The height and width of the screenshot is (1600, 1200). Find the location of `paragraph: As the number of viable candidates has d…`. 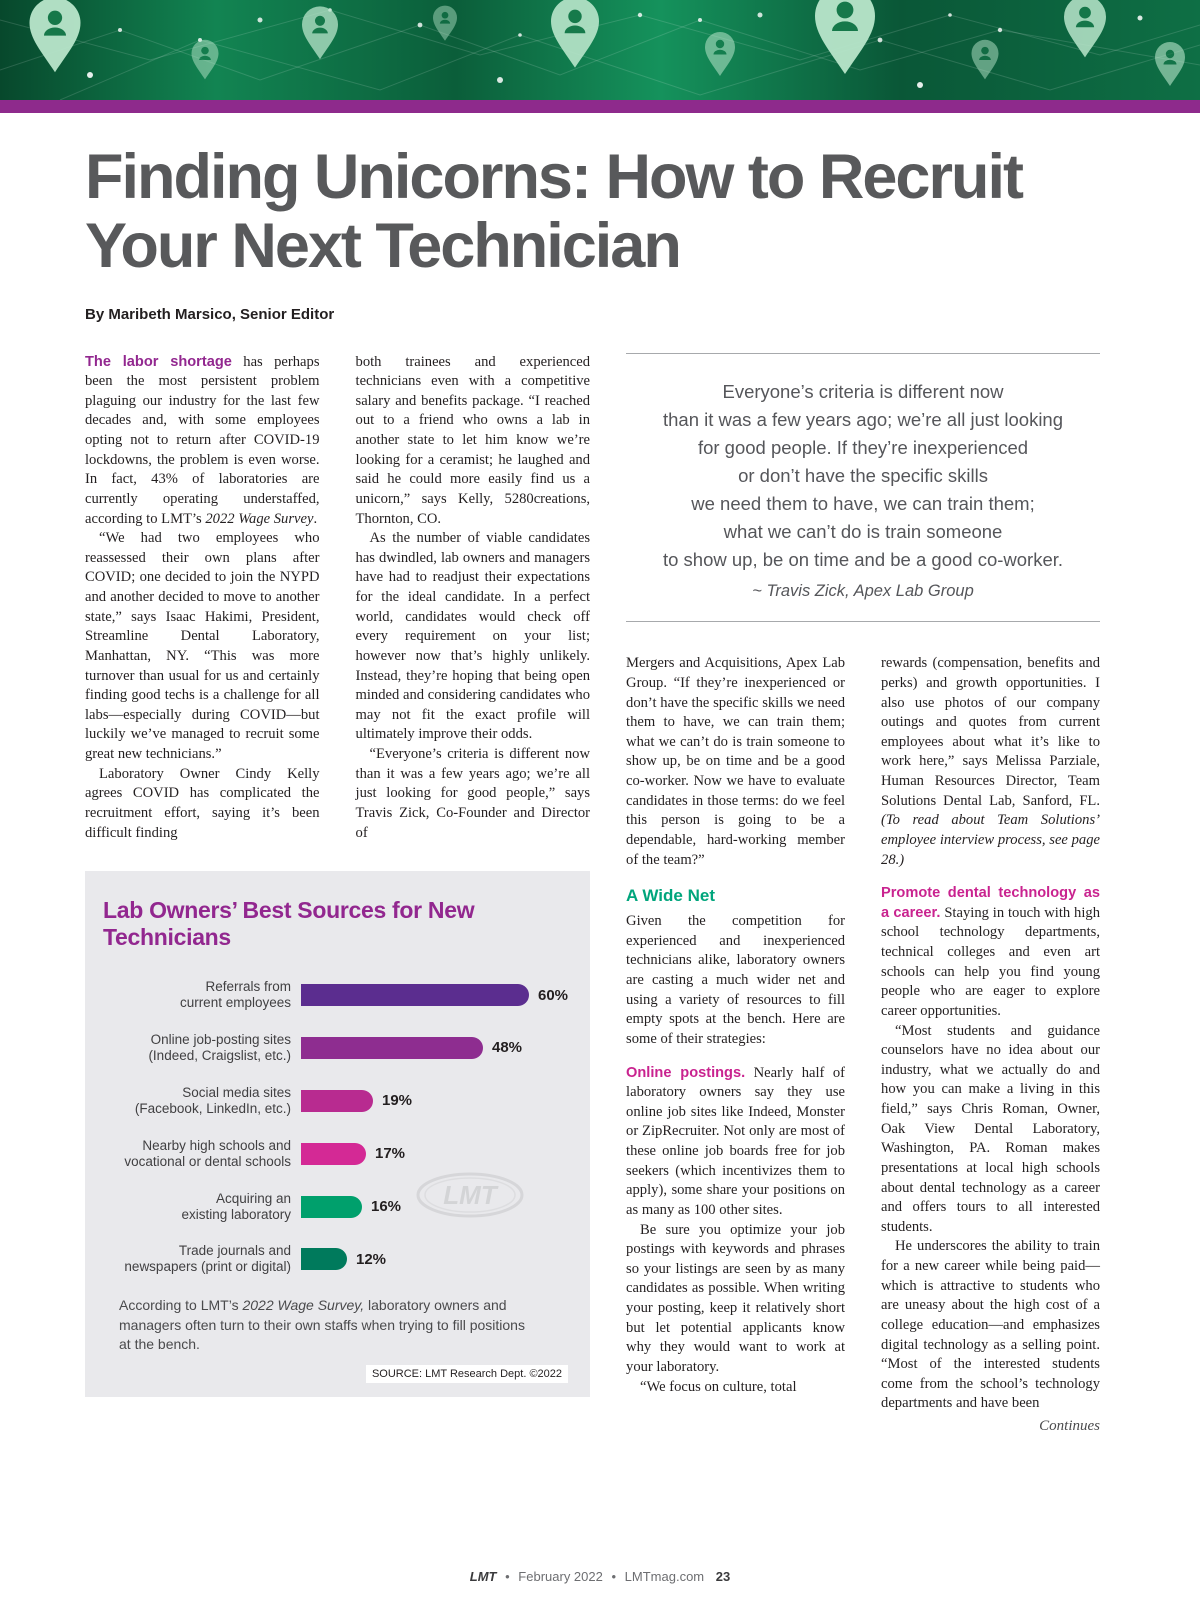

paragraph: As the number of viable candidates has d… is located at coordinates (473, 636).